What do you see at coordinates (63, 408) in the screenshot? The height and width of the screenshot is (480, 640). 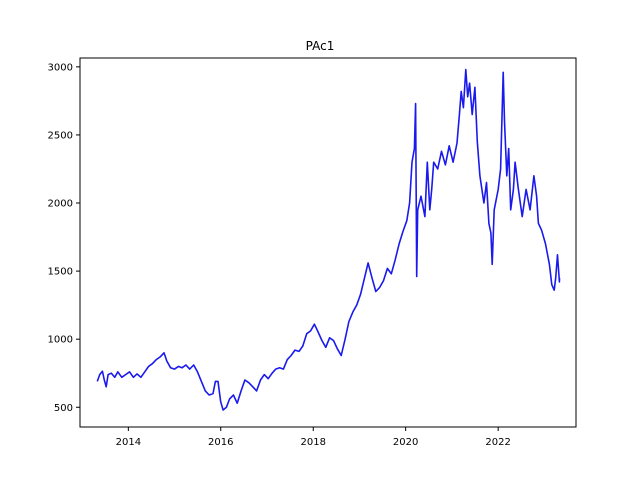 I see `y-tick-label: 500` at bounding box center [63, 408].